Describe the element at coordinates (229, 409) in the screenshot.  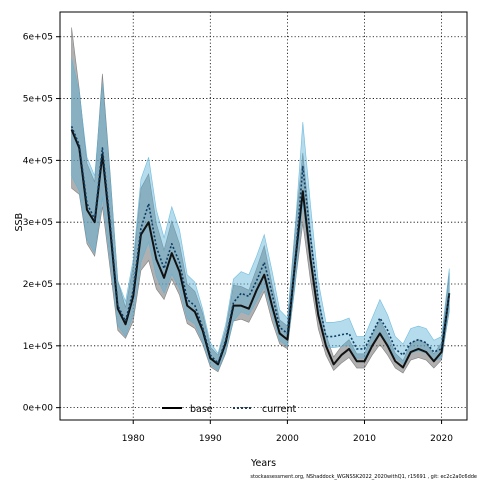
I see `legend: base current` at that location.